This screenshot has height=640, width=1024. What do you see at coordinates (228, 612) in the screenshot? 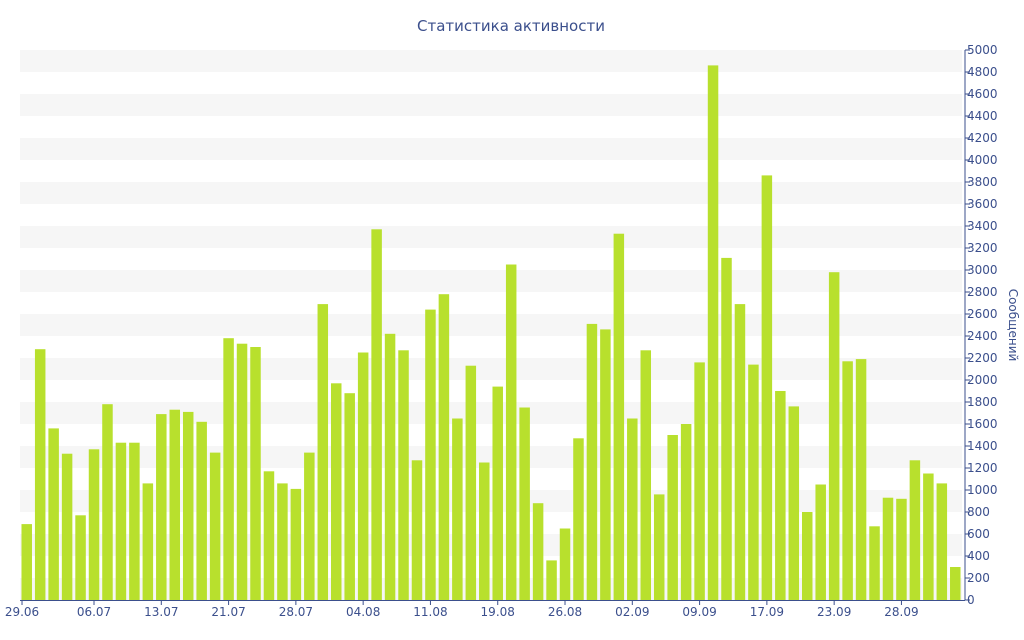
I see `x-tick-label: 21.07` at bounding box center [228, 612].